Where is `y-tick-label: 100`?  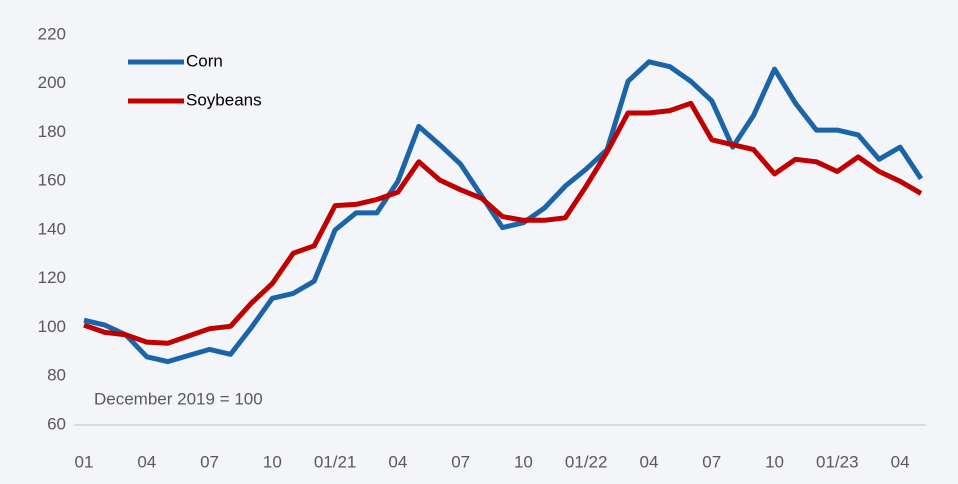 y-tick-label: 100 is located at coordinates (52, 326).